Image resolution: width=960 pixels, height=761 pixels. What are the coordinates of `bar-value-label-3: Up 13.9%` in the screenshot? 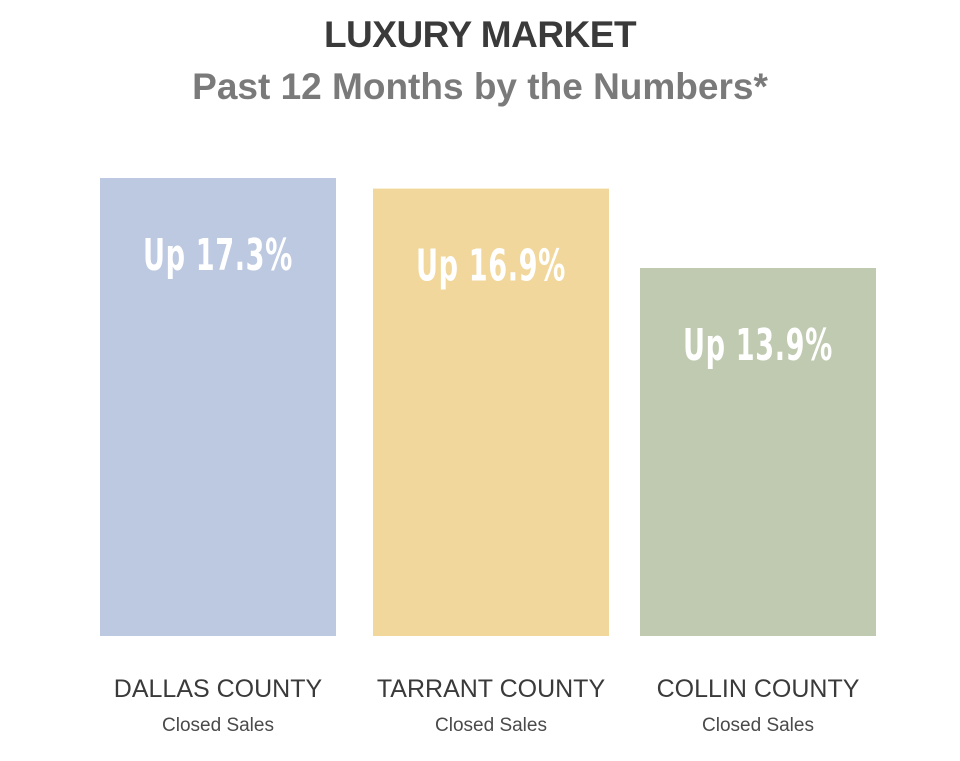 It's located at (758, 345).